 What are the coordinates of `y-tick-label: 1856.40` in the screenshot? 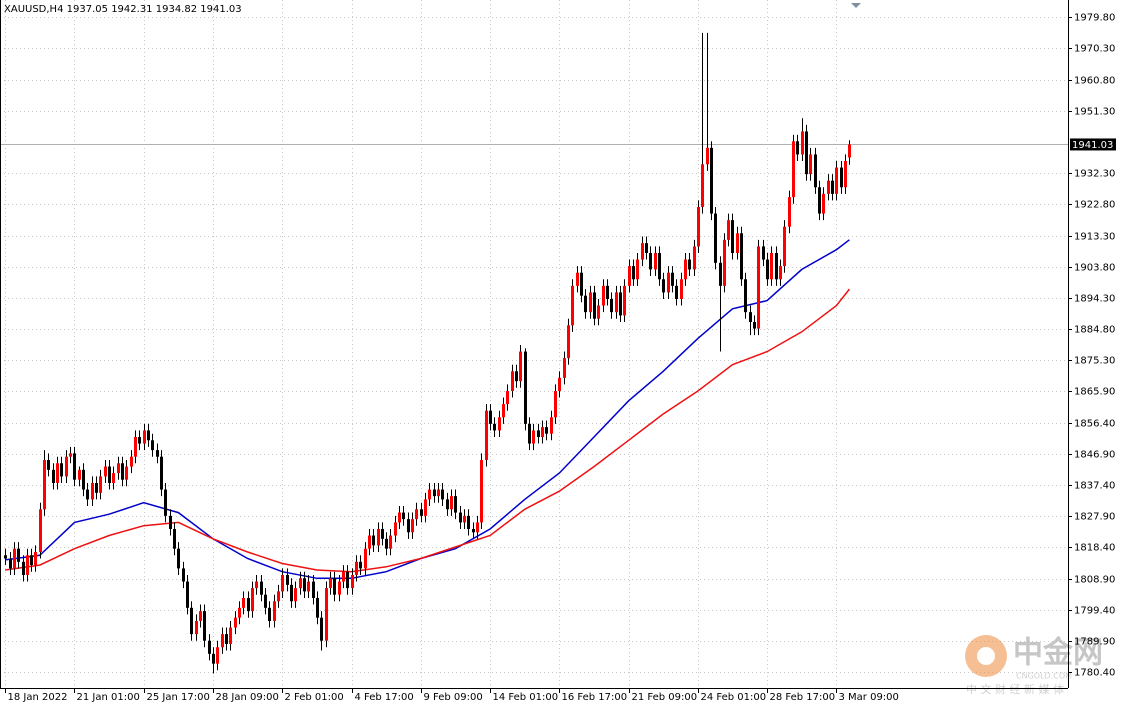 It's located at (1094, 424).